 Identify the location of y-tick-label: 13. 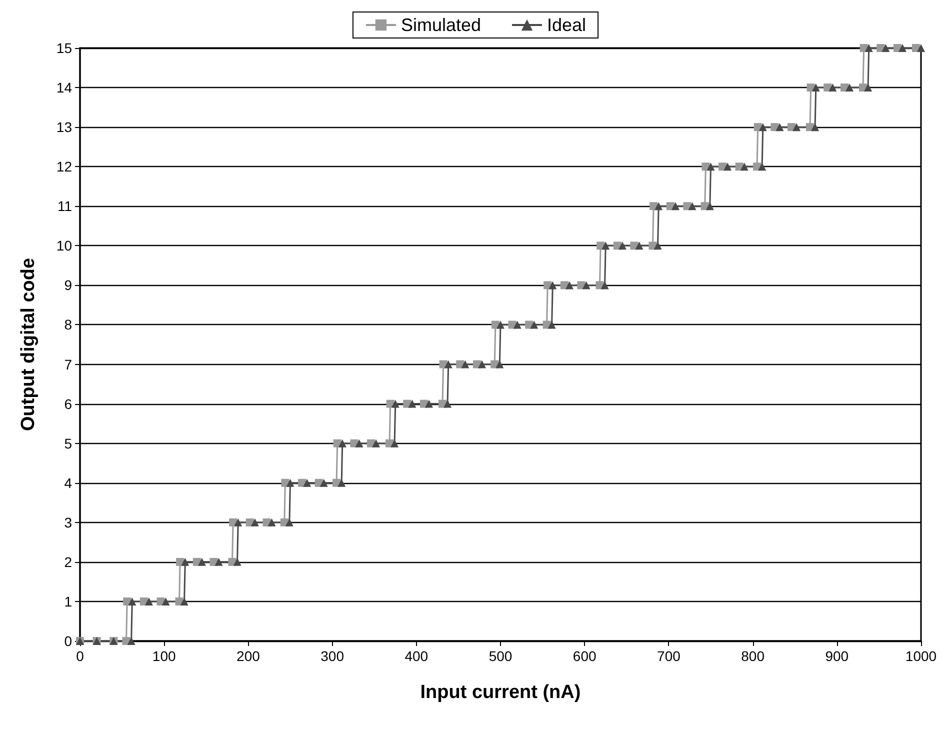
(64, 127).